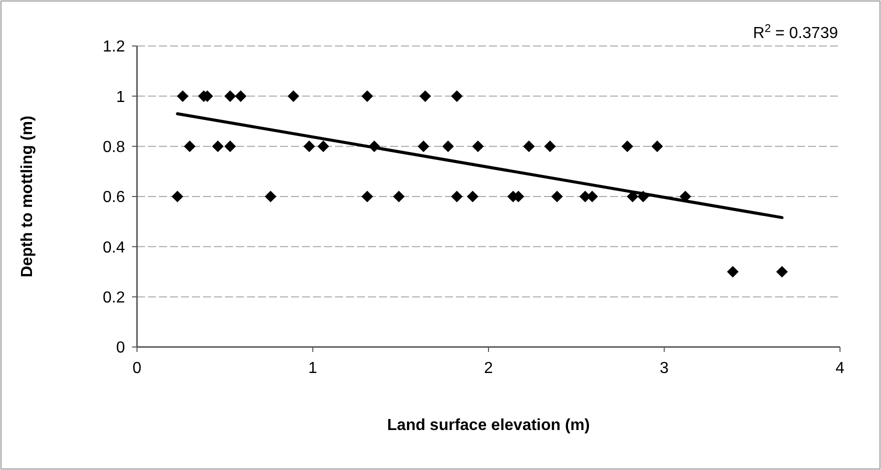 Image resolution: width=881 pixels, height=470 pixels. What do you see at coordinates (489, 368) in the screenshot?
I see `x-tick-label: 2` at bounding box center [489, 368].